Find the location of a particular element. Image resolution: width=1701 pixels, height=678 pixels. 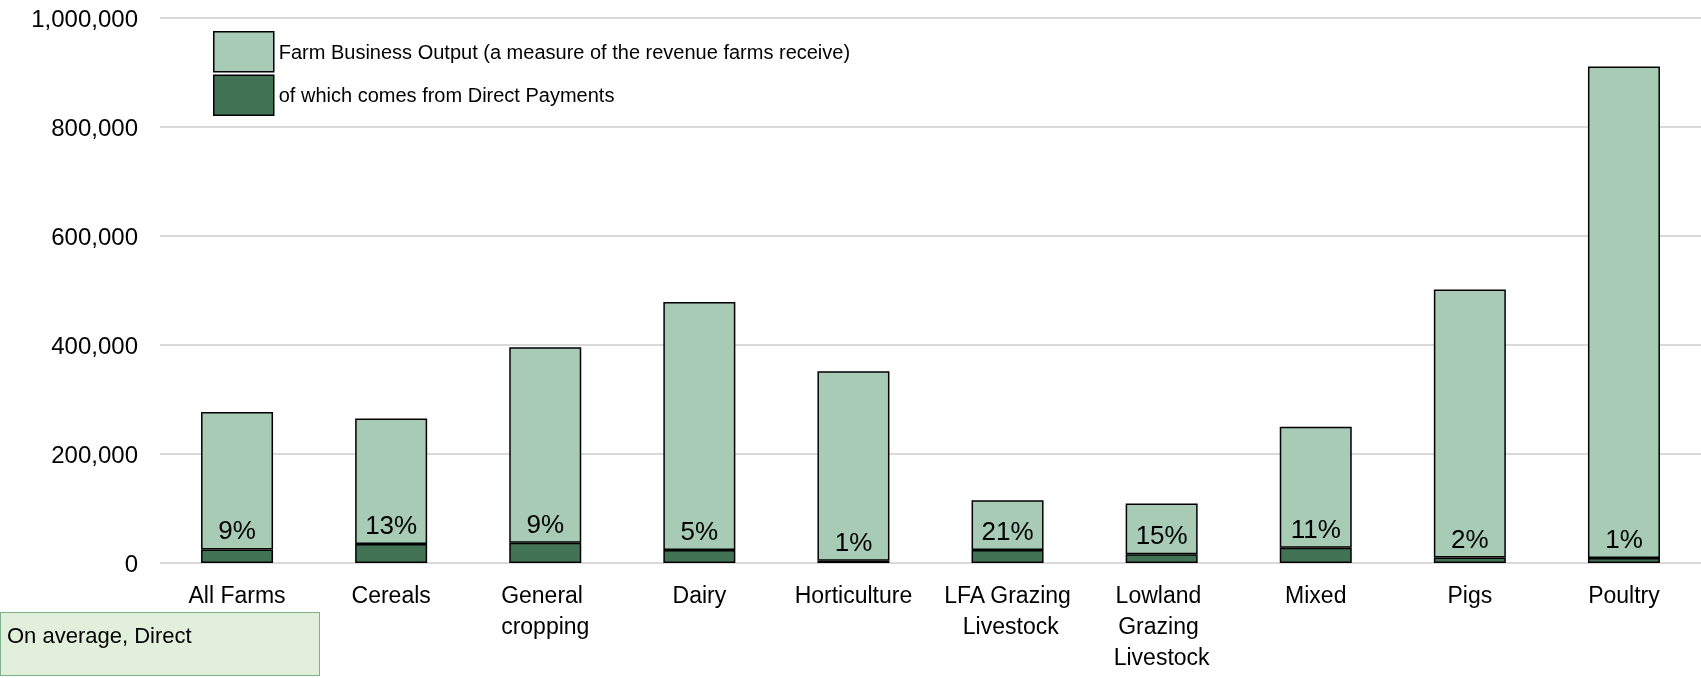

x-tick-label: Mixed is located at coordinates (1316, 594).